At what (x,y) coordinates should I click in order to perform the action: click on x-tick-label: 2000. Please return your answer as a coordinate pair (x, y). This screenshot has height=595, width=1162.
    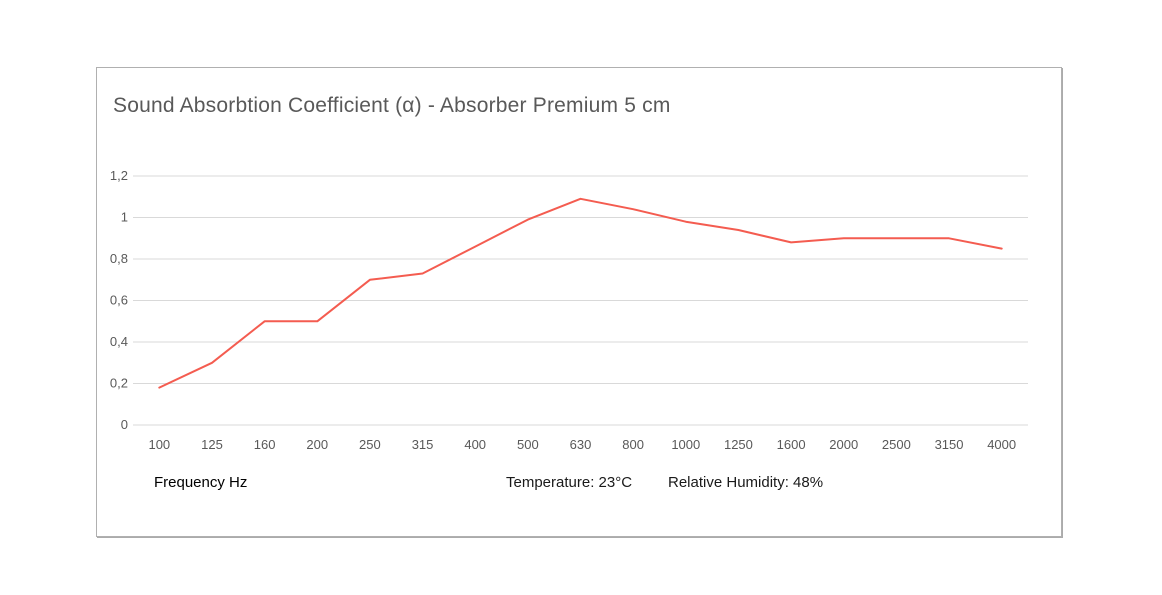
    Looking at the image, I should click on (843, 444).